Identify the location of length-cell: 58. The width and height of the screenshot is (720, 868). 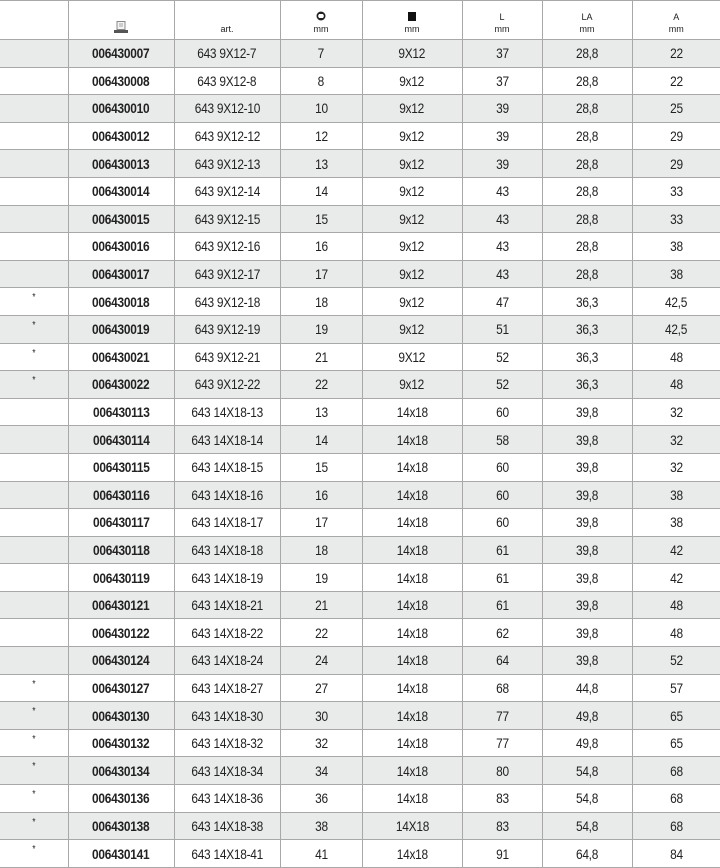
(502, 440).